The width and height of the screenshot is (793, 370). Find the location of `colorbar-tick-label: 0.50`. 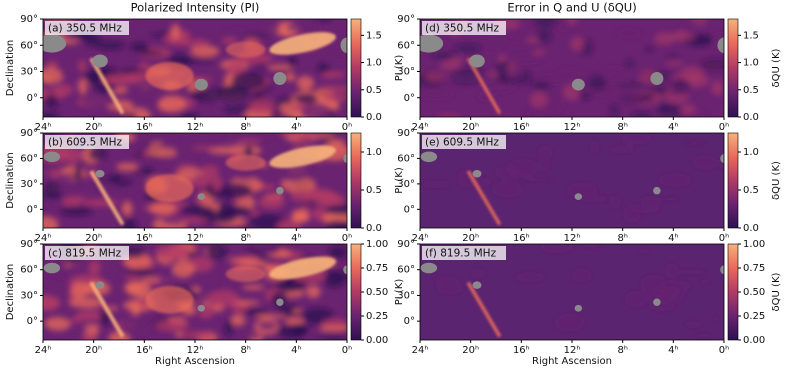

colorbar-tick-label: 0.50 is located at coordinates (377, 292).